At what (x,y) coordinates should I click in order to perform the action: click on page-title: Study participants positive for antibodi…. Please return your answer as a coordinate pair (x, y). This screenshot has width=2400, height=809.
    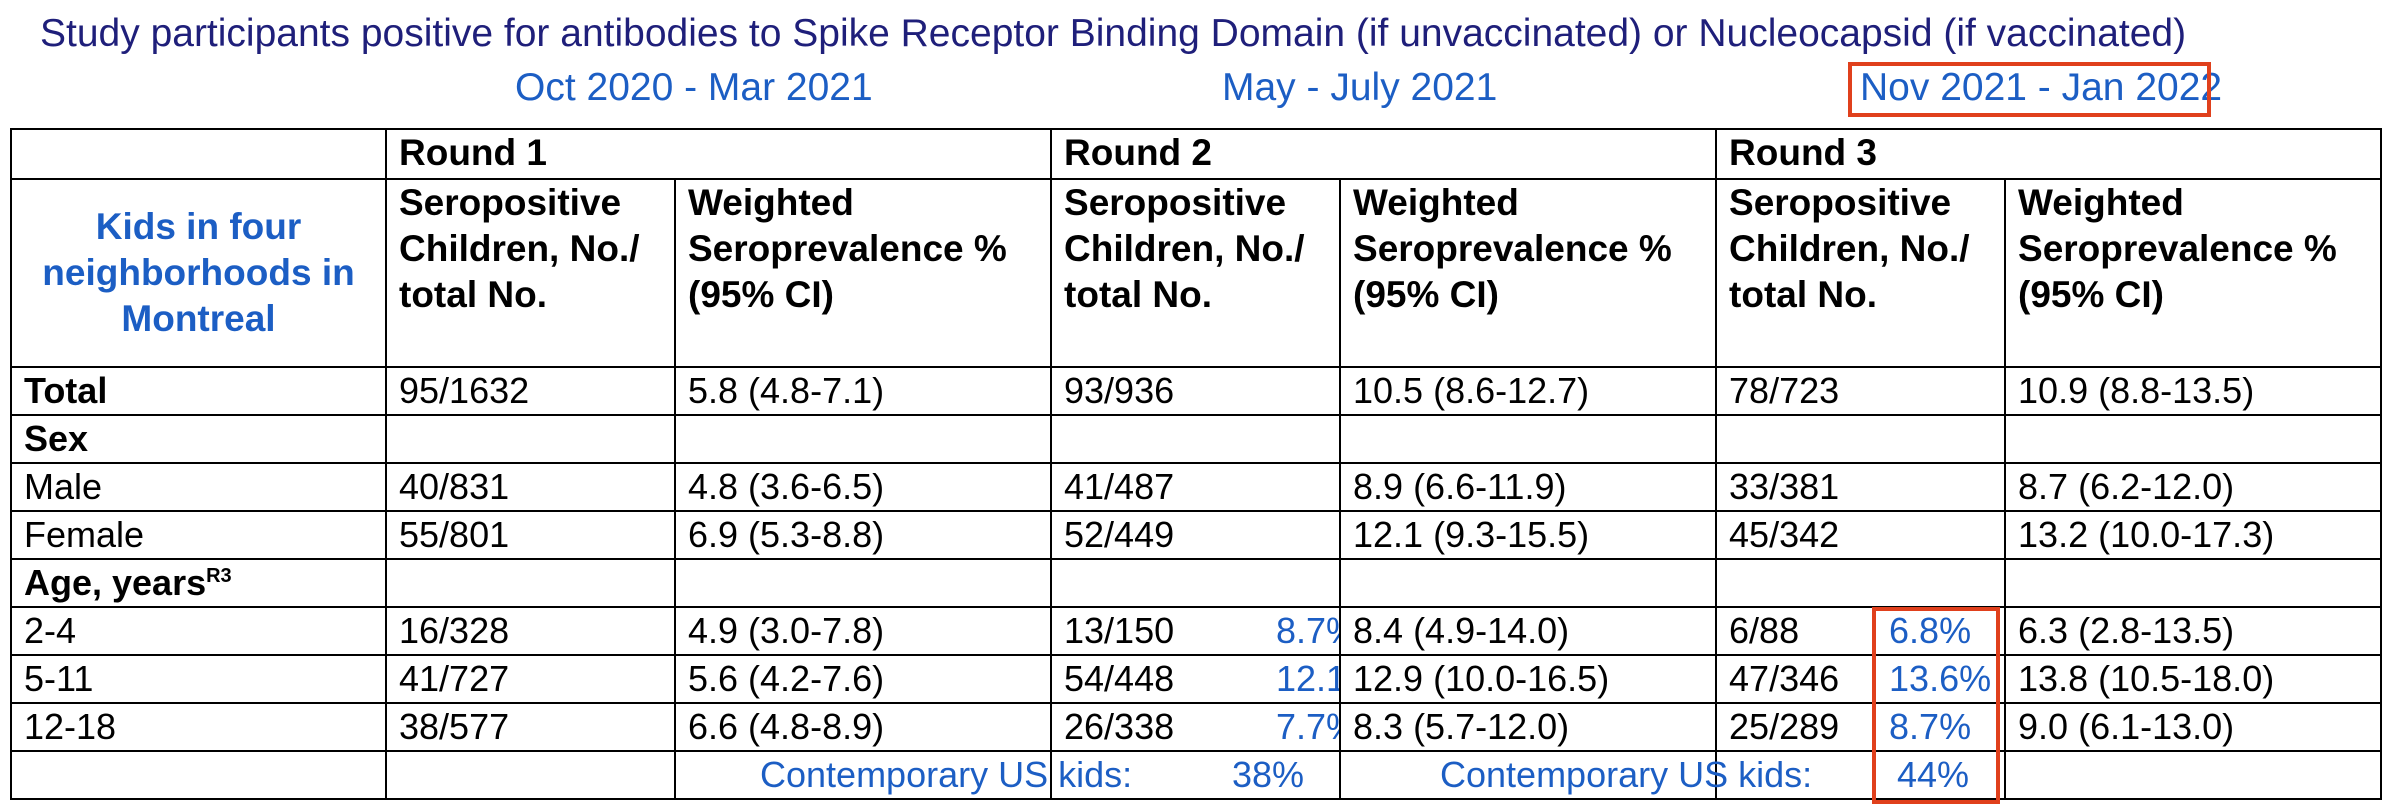
    Looking at the image, I should click on (1113, 33).